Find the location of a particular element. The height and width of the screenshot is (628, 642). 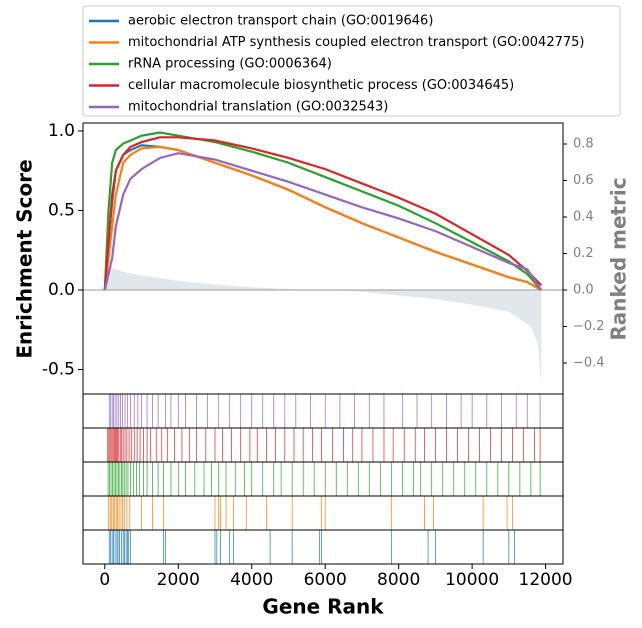

x-tick-label: 12000 is located at coordinates (546, 580).